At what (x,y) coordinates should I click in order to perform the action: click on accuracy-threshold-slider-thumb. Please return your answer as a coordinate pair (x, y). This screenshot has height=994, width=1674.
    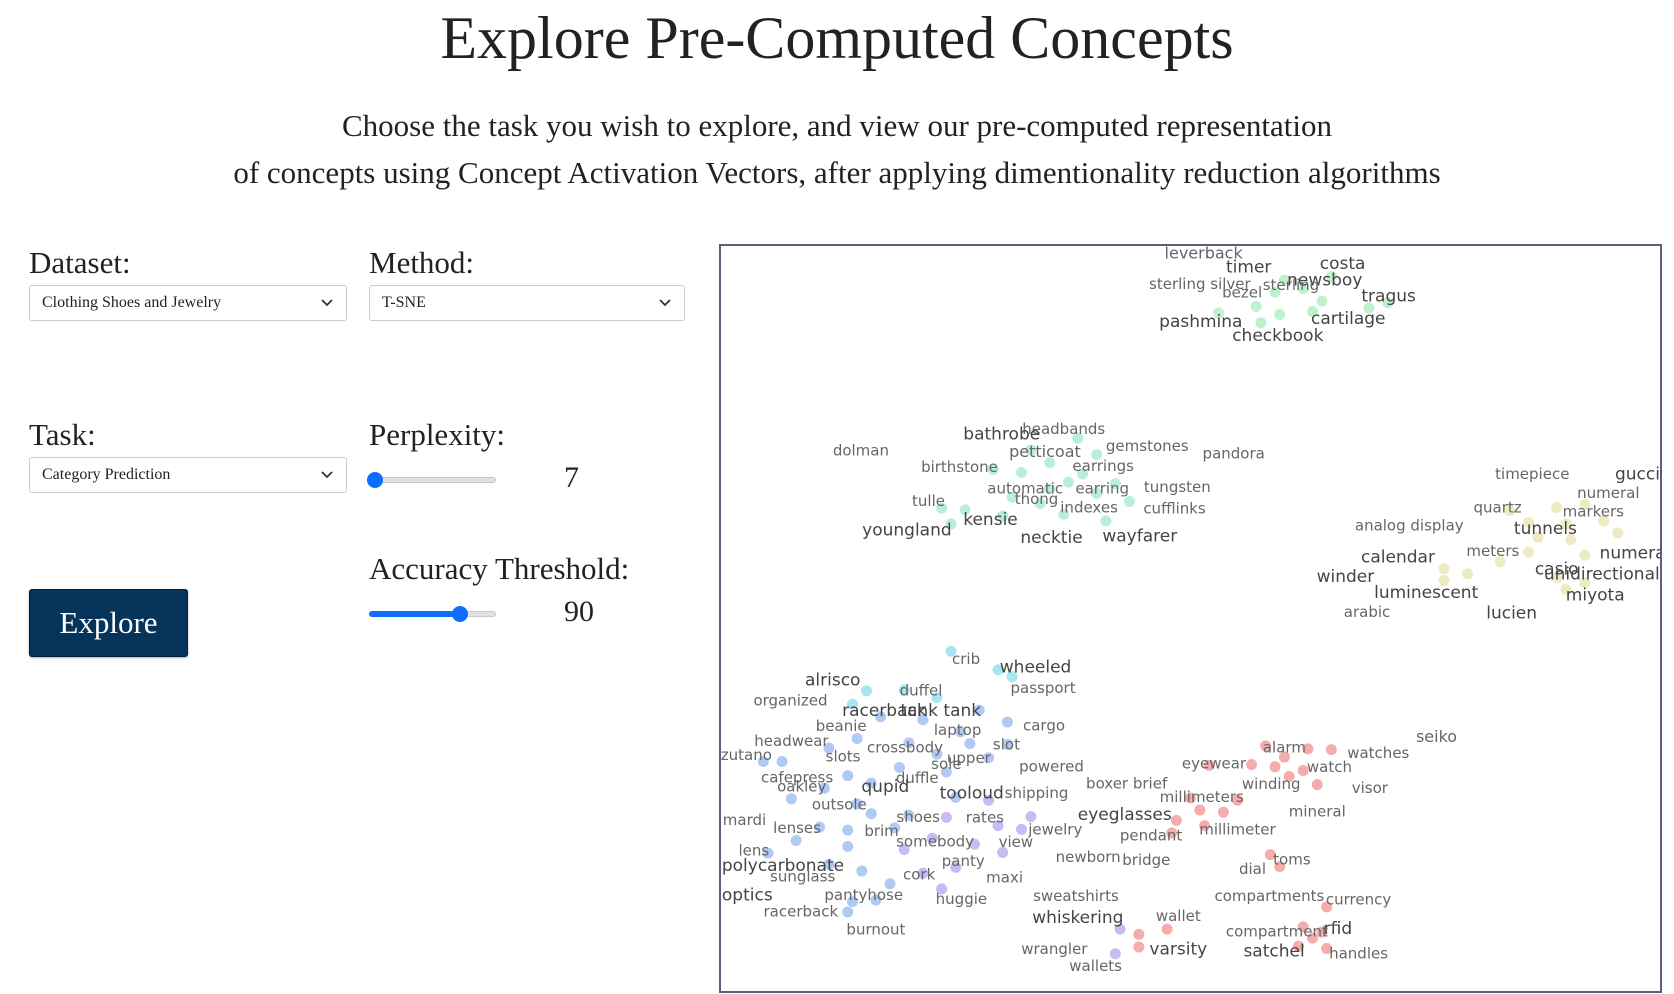
    Looking at the image, I should click on (460, 614).